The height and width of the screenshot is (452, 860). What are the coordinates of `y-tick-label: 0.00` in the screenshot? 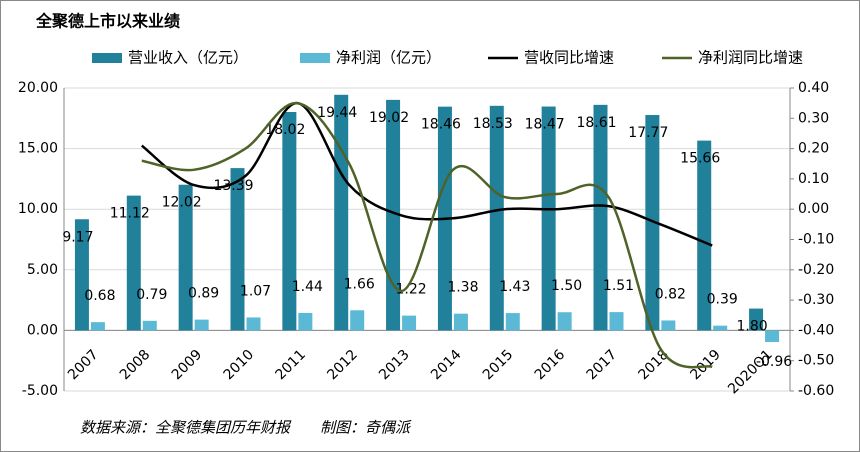 It's located at (42, 330).